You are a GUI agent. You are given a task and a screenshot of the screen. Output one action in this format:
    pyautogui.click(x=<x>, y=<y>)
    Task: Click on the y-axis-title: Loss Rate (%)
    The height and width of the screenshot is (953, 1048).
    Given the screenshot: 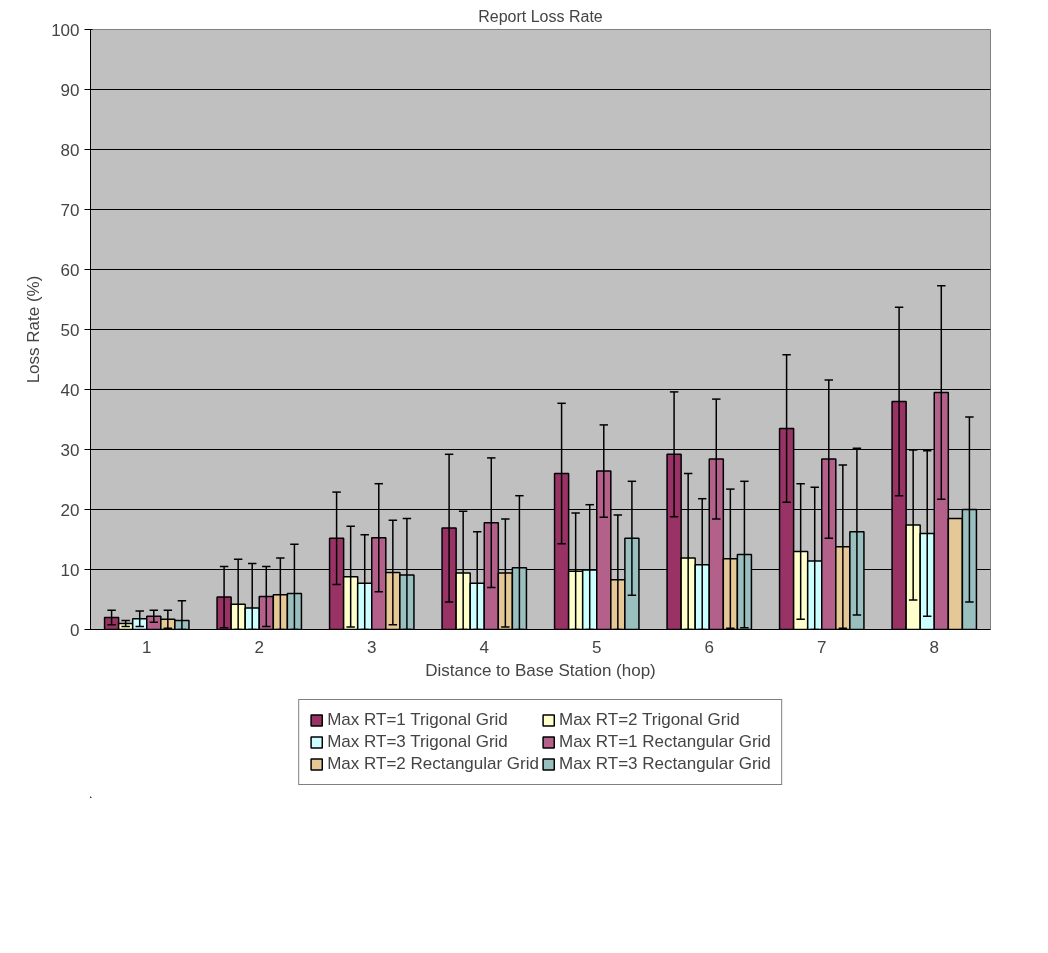 What is the action you would take?
    pyautogui.click(x=34, y=329)
    